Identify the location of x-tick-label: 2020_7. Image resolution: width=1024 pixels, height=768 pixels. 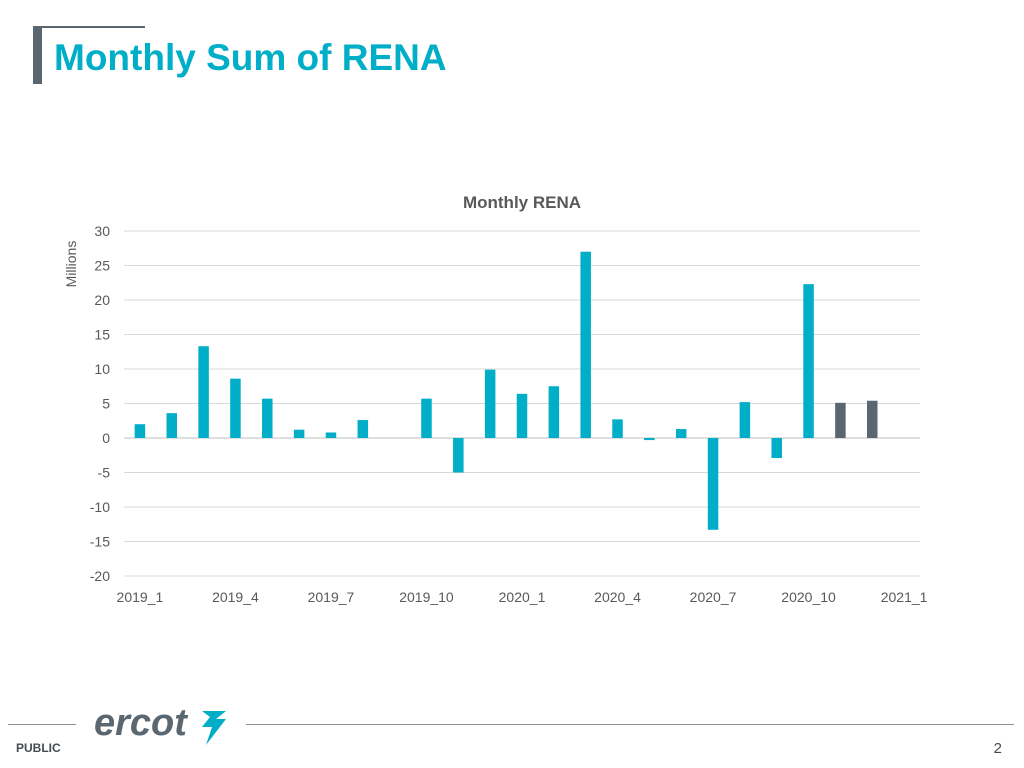
(713, 597).